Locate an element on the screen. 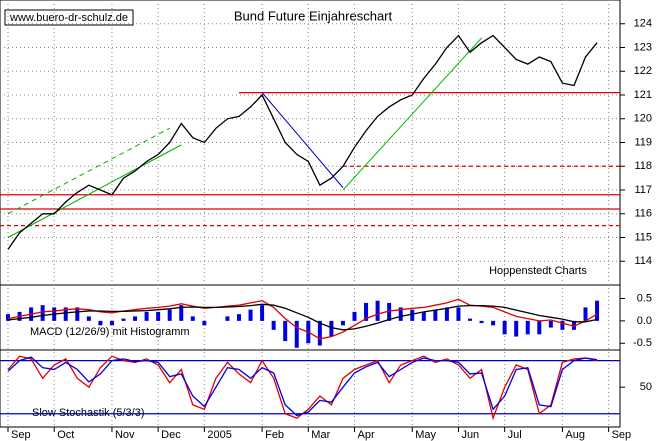  y-tick-label: 115 is located at coordinates (643, 237).